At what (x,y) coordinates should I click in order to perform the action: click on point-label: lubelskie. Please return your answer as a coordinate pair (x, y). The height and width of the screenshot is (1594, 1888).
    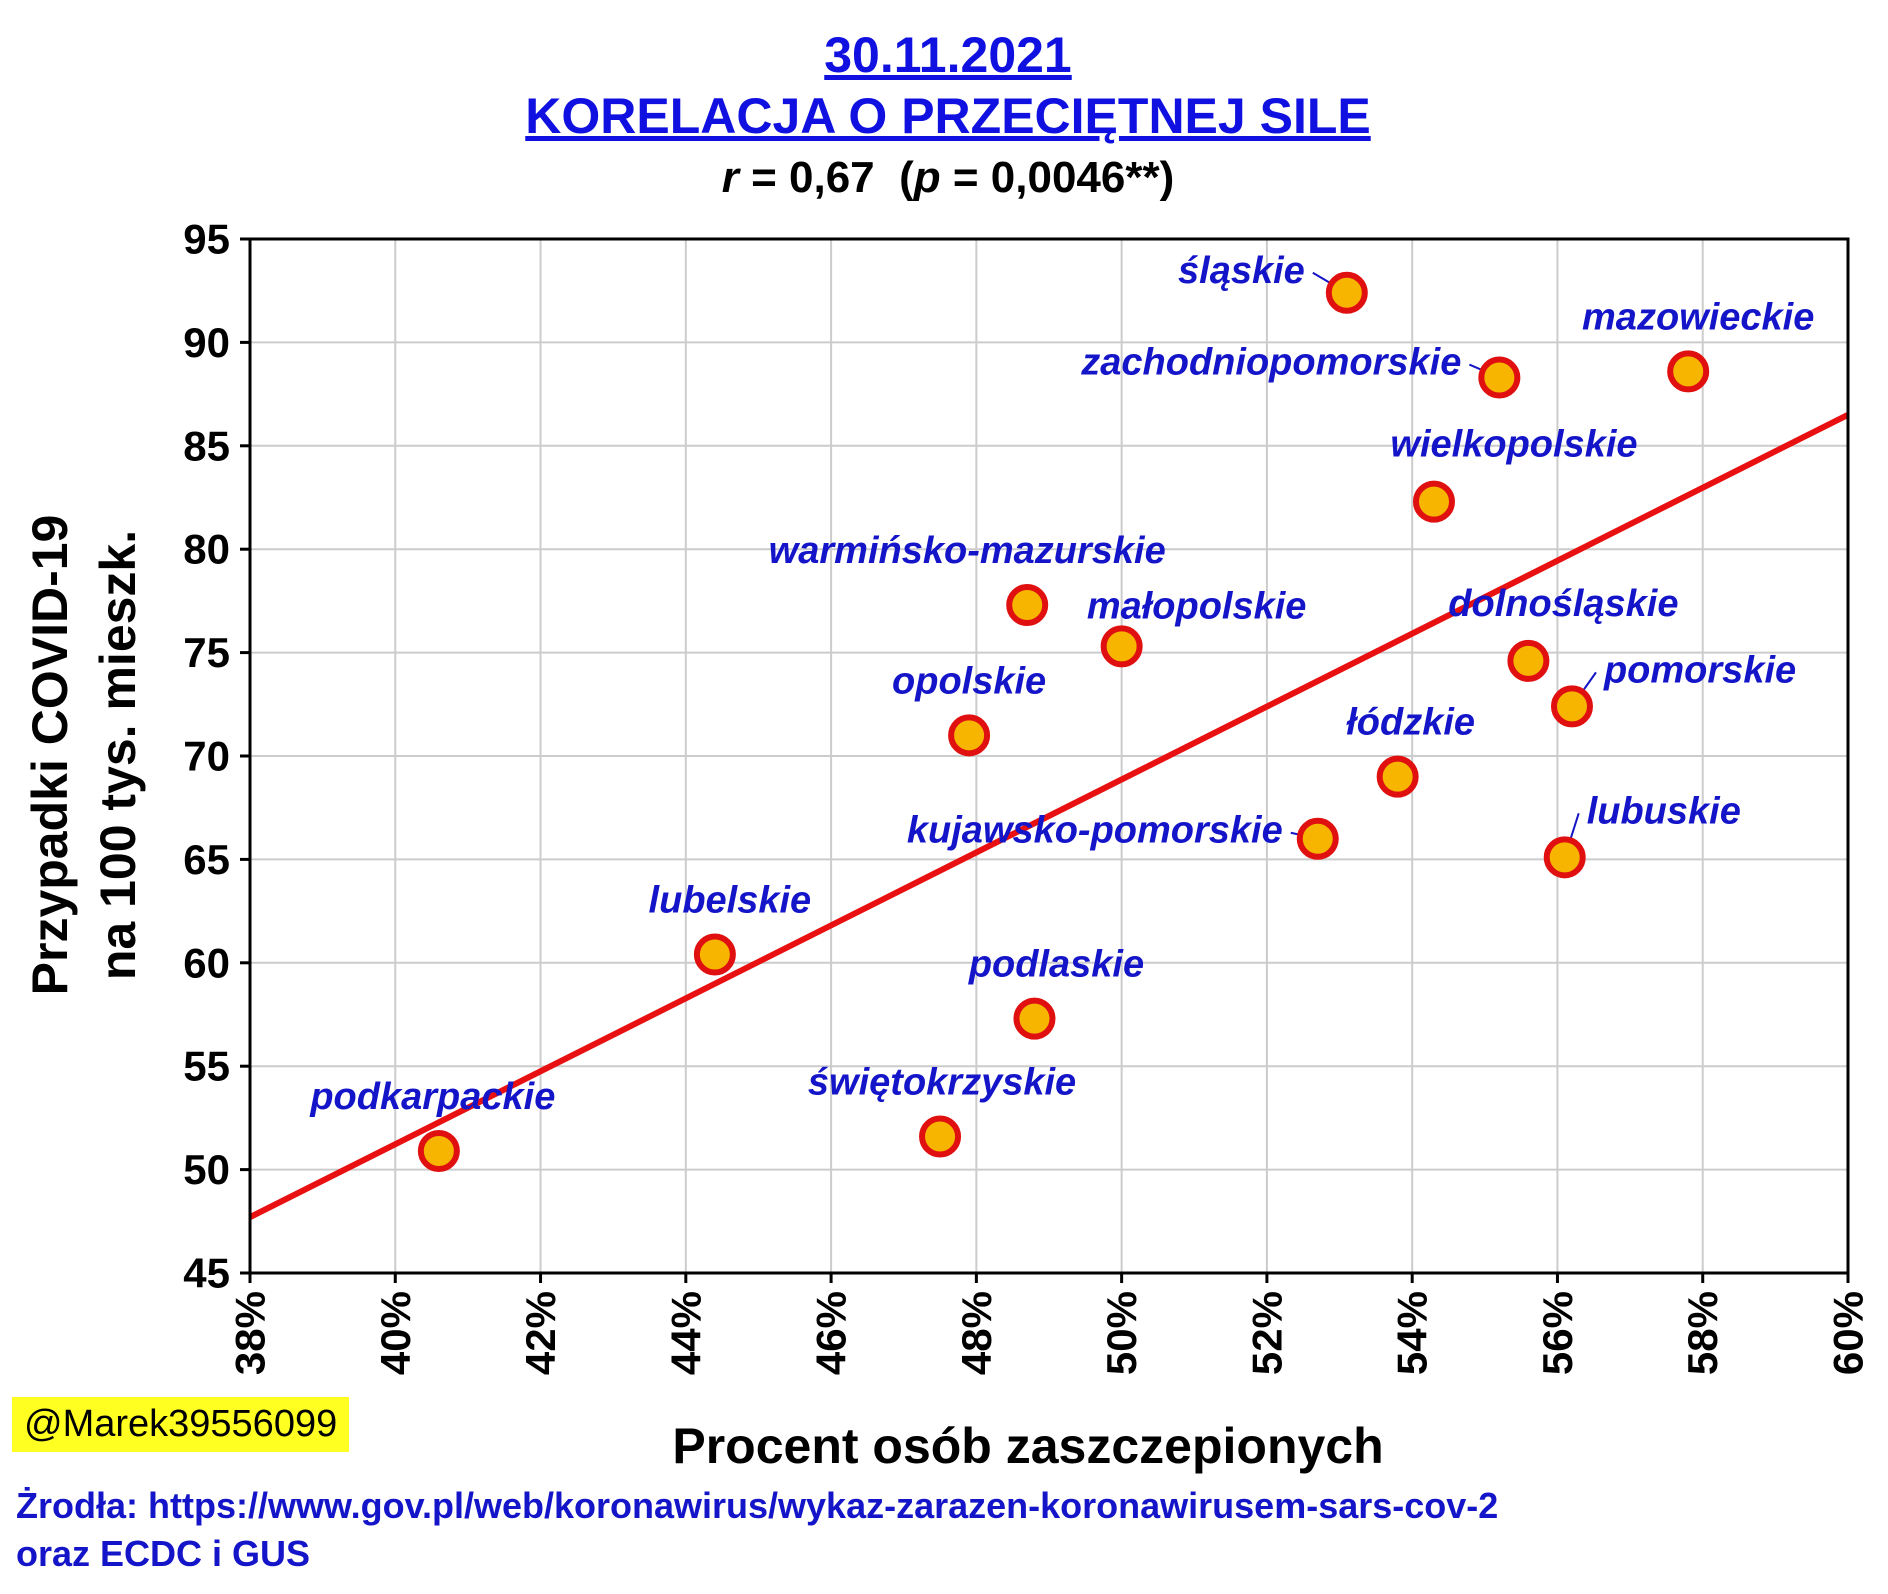
    Looking at the image, I should click on (730, 901).